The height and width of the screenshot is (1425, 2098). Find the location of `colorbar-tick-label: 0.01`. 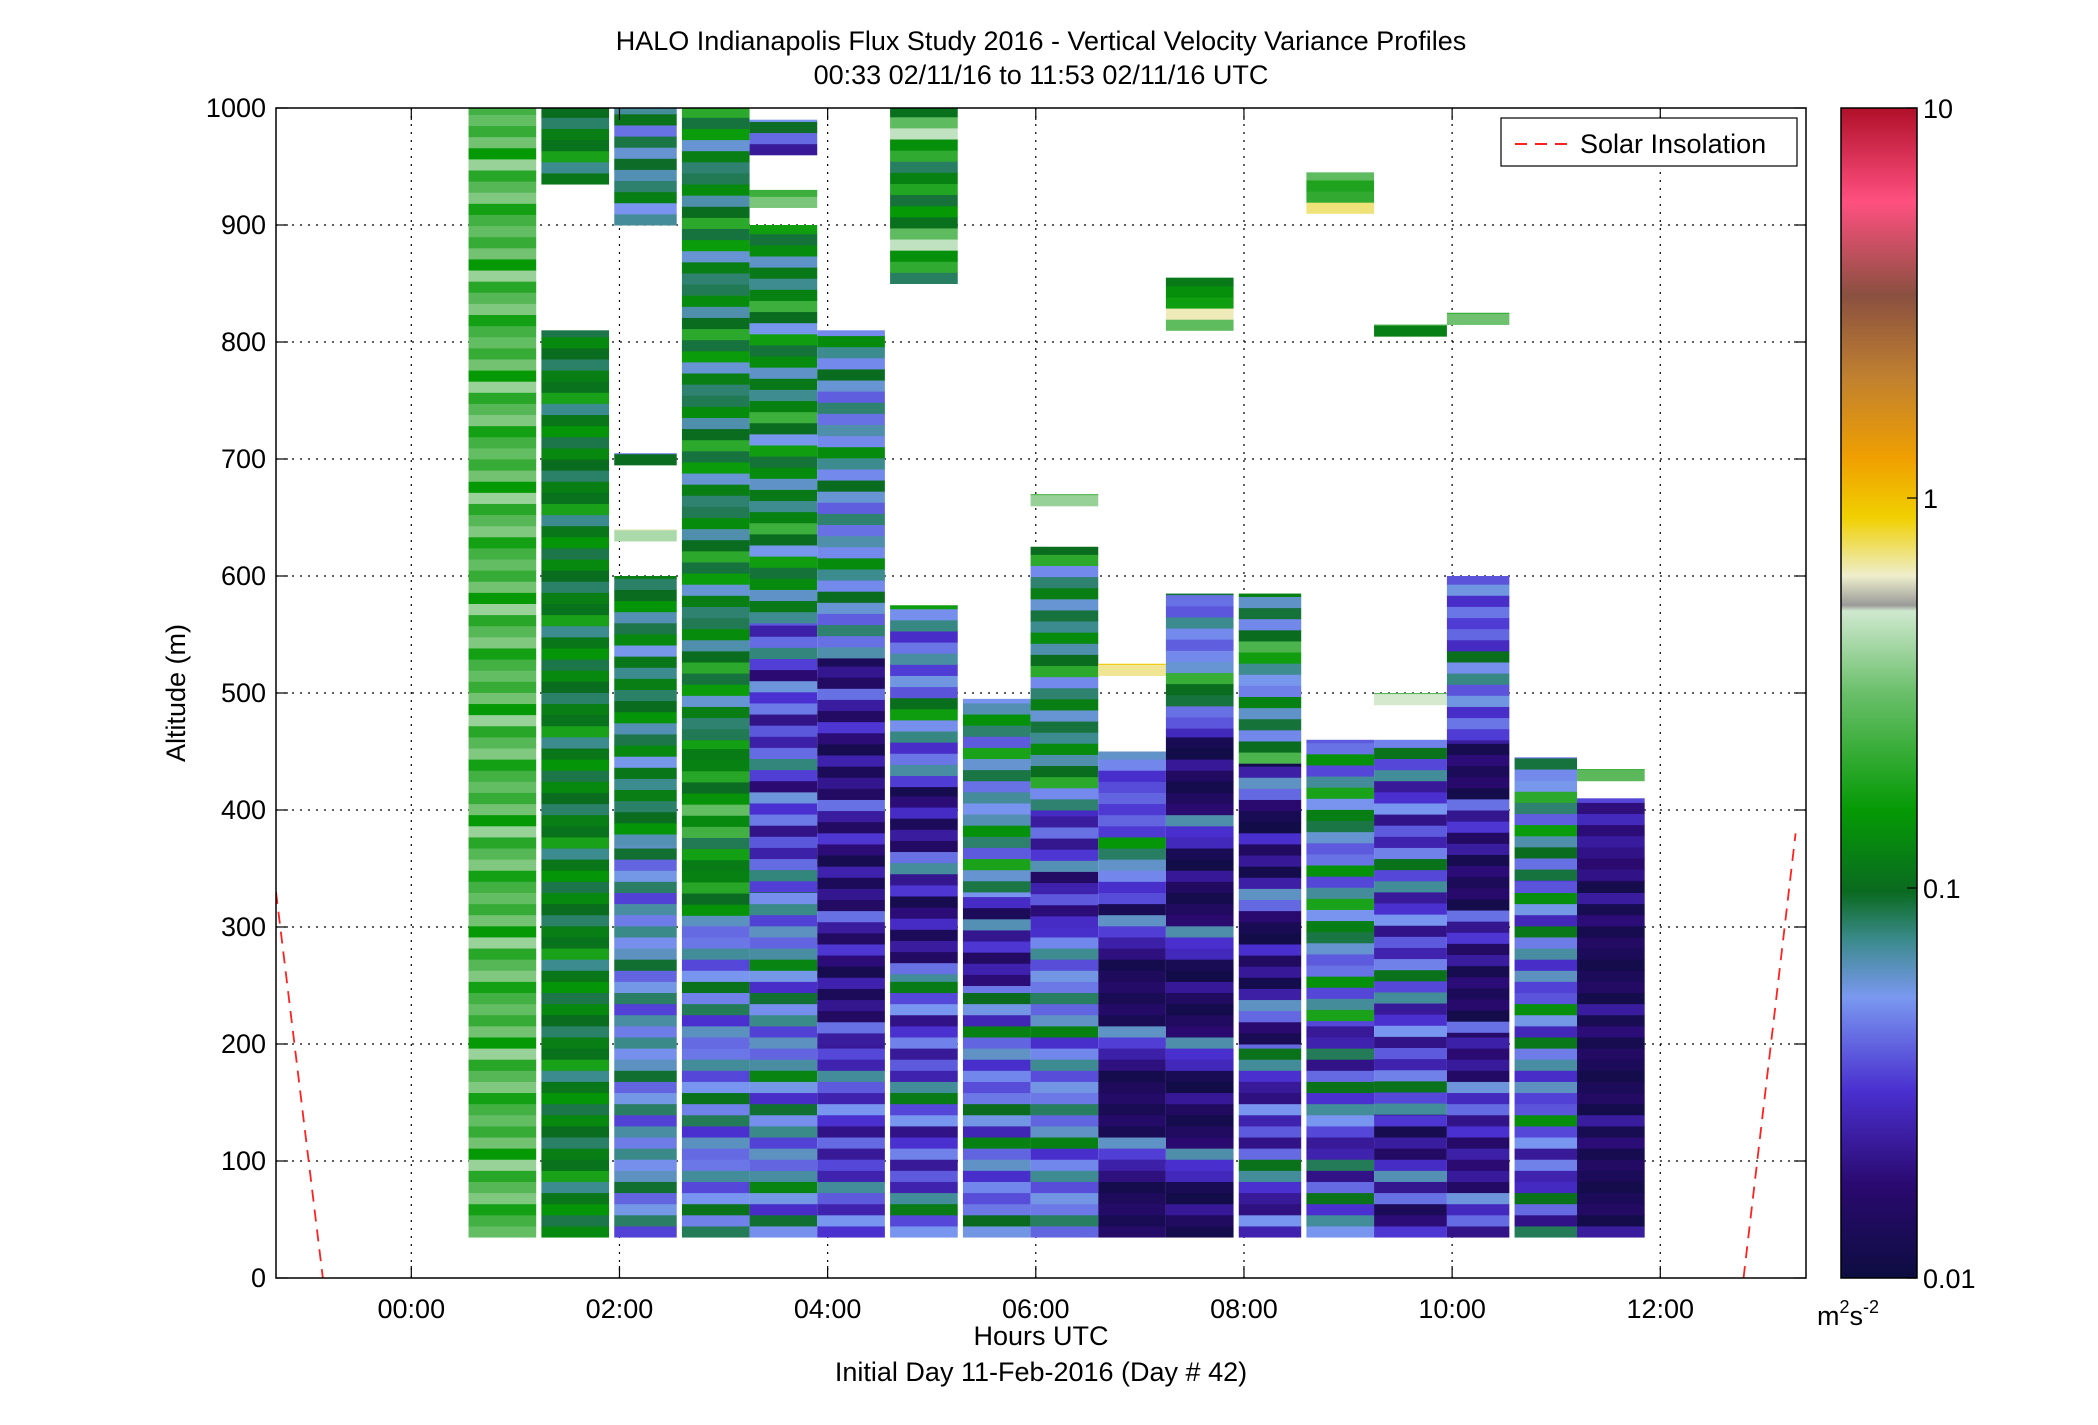

colorbar-tick-label: 0.01 is located at coordinates (1949, 1279).